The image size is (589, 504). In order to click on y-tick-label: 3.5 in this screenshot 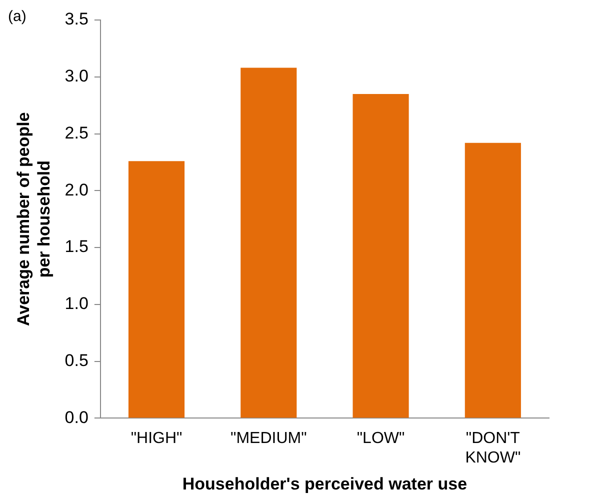, I will do `click(76, 19)`.